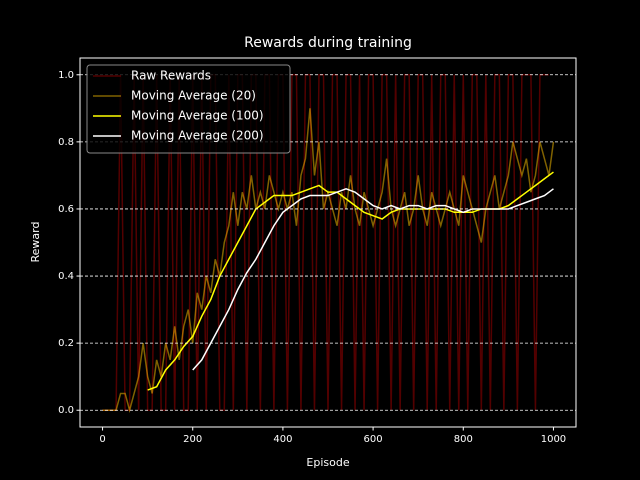  What do you see at coordinates (463, 439) in the screenshot?
I see `x-tick-label: 800` at bounding box center [463, 439].